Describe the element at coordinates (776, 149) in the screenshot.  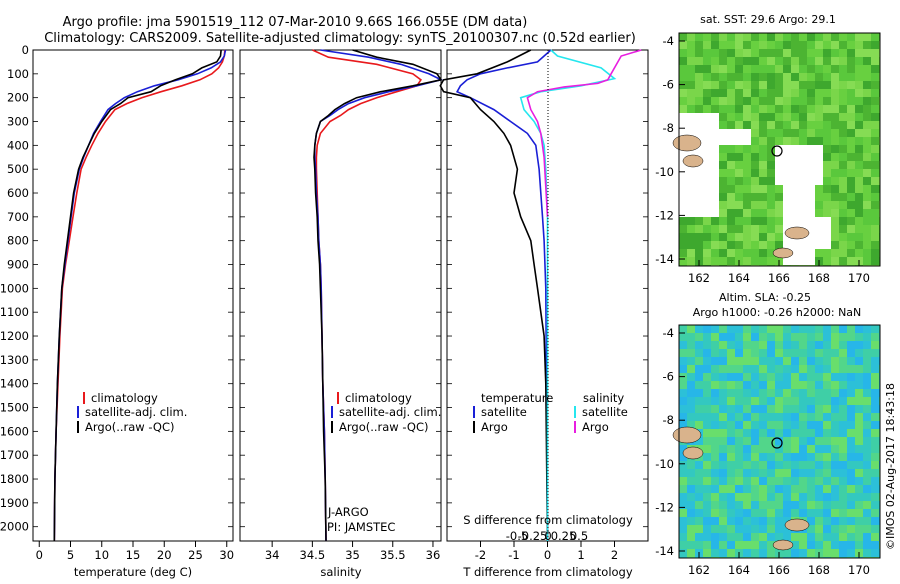
I see `sst-map` at that location.